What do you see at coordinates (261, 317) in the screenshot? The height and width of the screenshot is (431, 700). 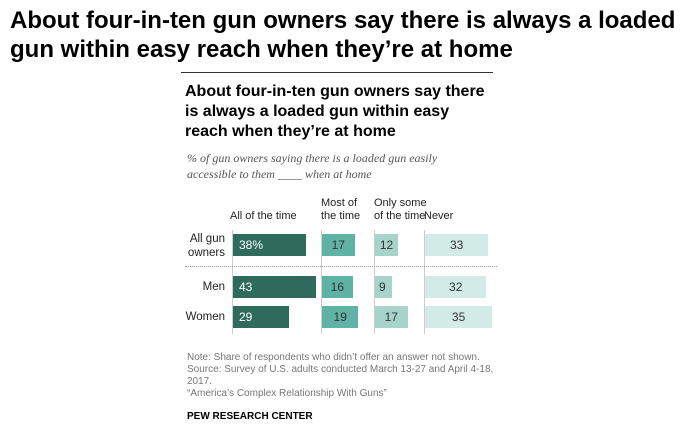 I see `bar: 29` at bounding box center [261, 317].